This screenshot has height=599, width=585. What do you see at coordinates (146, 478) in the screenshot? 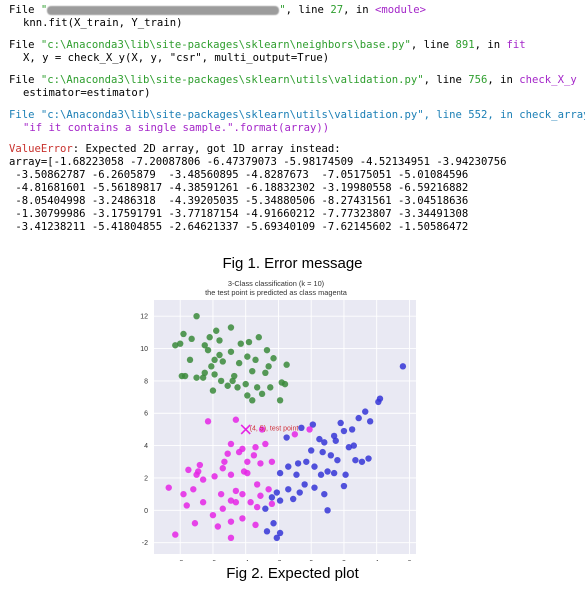
I see `y-tick-label: 2` at bounding box center [146, 478].